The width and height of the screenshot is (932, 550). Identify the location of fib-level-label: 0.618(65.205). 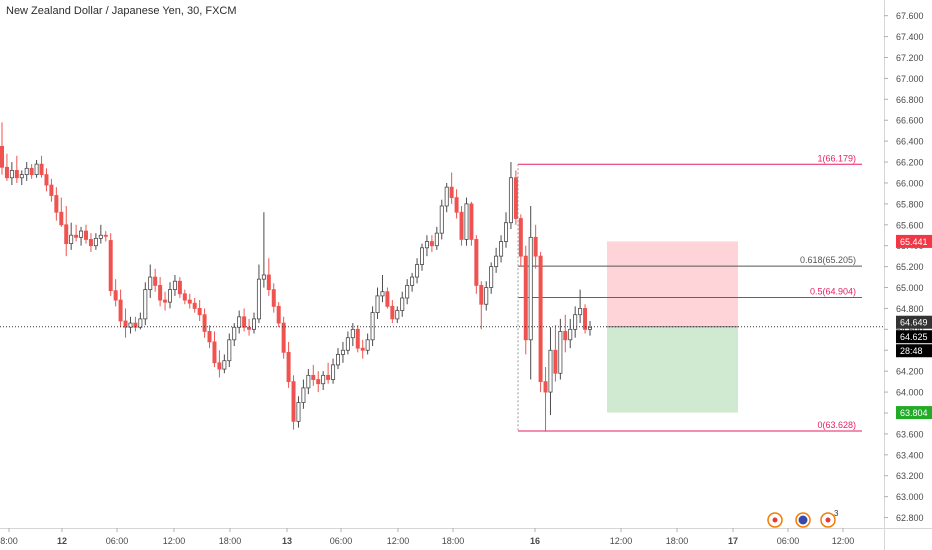
(828, 260).